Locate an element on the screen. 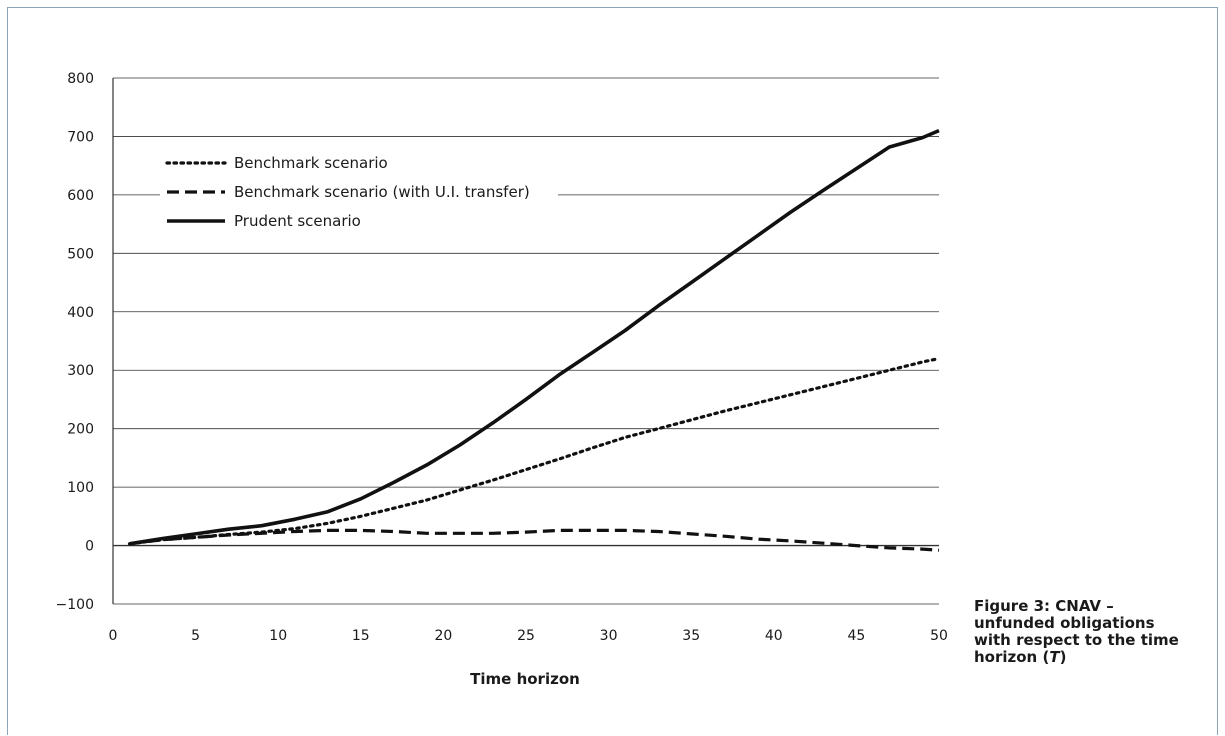 The width and height of the screenshot is (1225, 736). x-tick-label: 5 is located at coordinates (195, 636).